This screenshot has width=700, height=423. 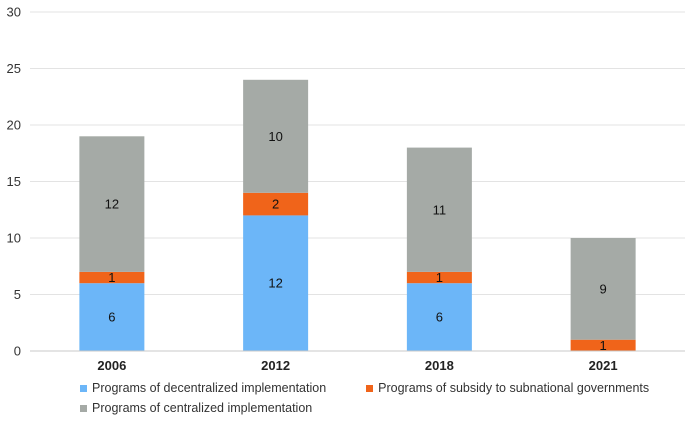 I want to click on x-tick-label: 2012, so click(x=275, y=365).